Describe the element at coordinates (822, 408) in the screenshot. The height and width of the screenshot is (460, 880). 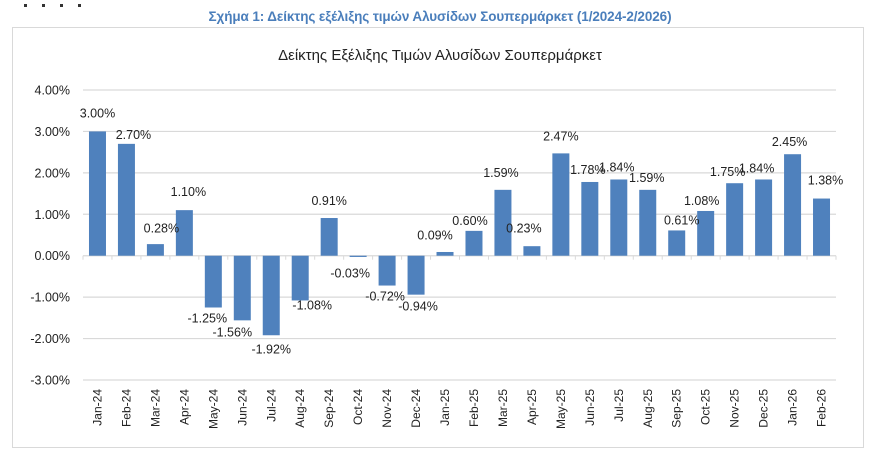
I see `x-tick-label: Feb-26` at that location.